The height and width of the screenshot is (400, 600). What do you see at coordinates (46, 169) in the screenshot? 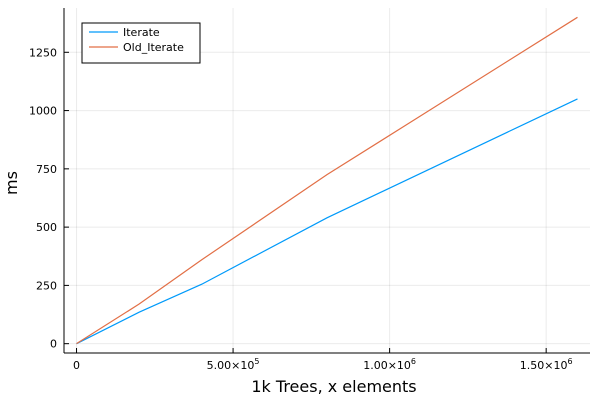
I see `y-tick-label: 750` at bounding box center [46, 169].